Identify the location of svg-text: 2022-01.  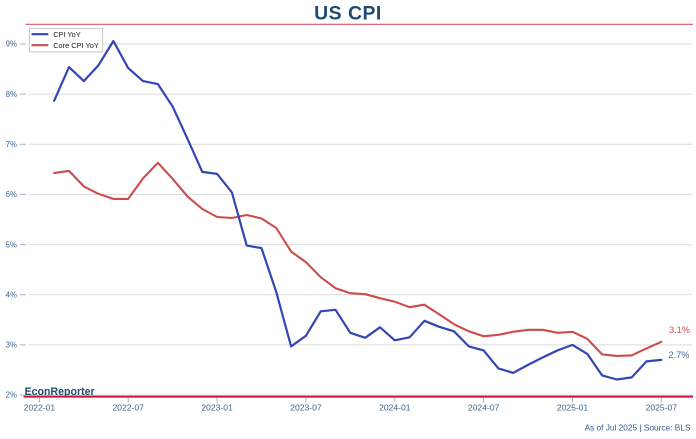
(40, 407).